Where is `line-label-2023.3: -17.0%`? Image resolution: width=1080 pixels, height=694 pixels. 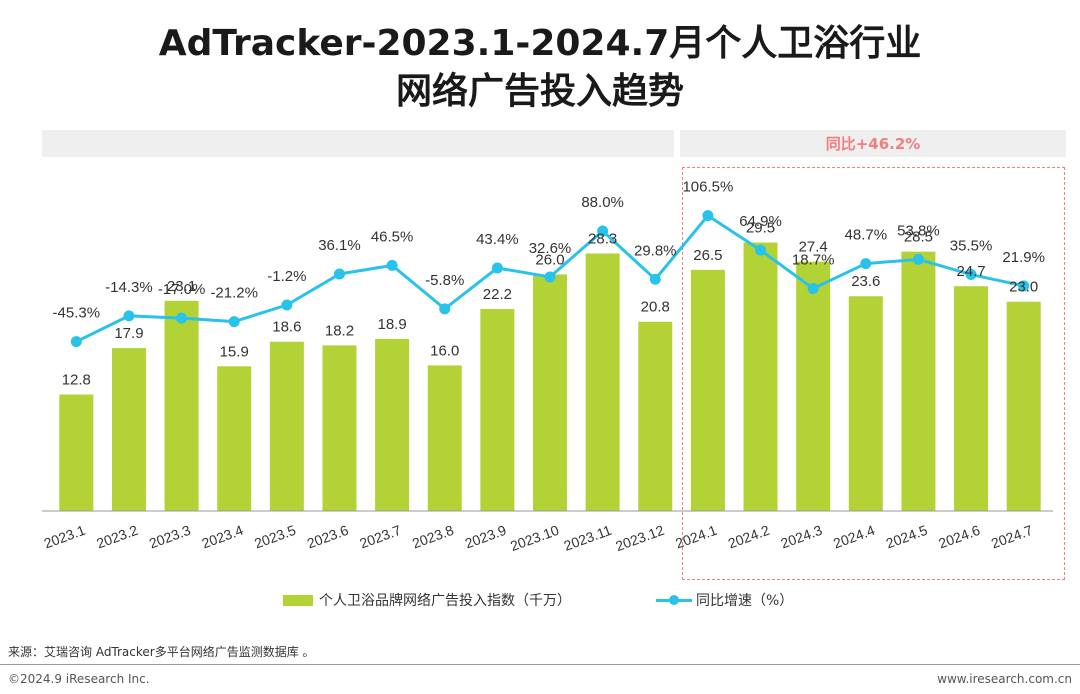
line-label-2023.3: -17.0% is located at coordinates (182, 289).